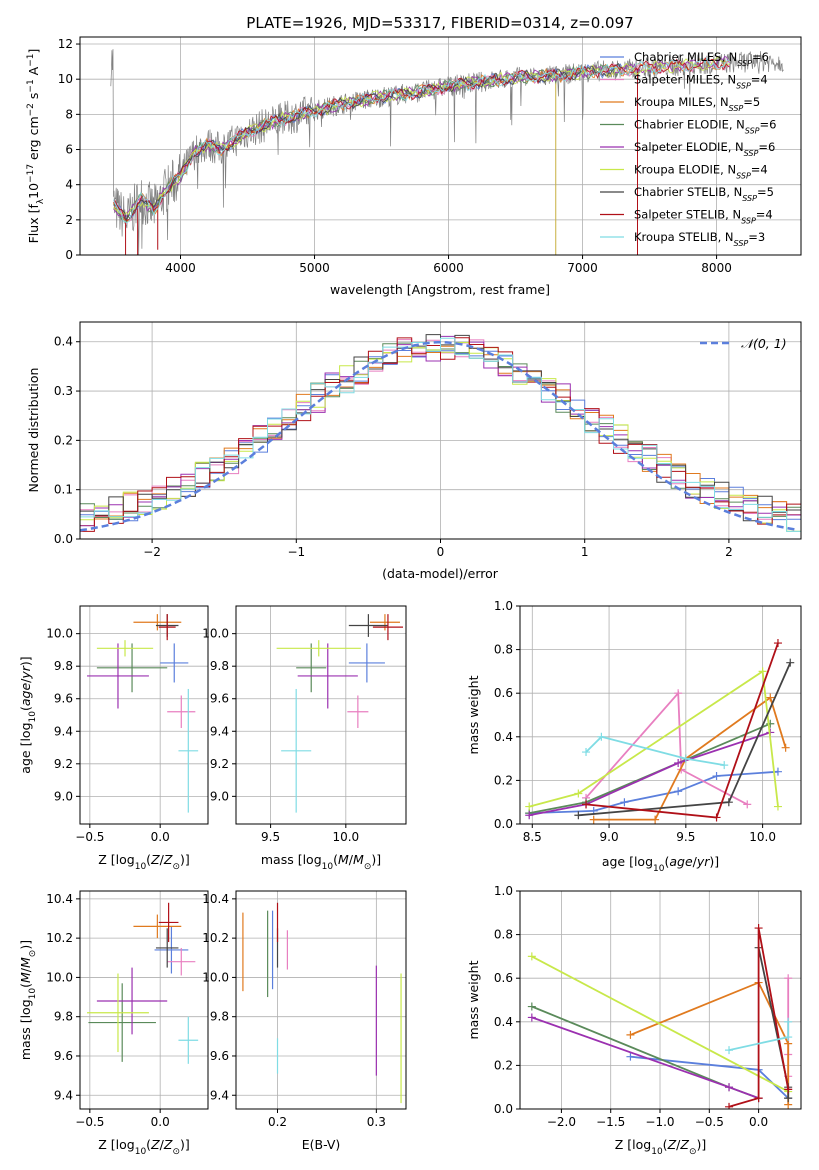 The image size is (819, 1170). What do you see at coordinates (699, 239) in the screenshot?
I see `legend-entry: Kroupa STELIB, NSSP=3` at bounding box center [699, 239].